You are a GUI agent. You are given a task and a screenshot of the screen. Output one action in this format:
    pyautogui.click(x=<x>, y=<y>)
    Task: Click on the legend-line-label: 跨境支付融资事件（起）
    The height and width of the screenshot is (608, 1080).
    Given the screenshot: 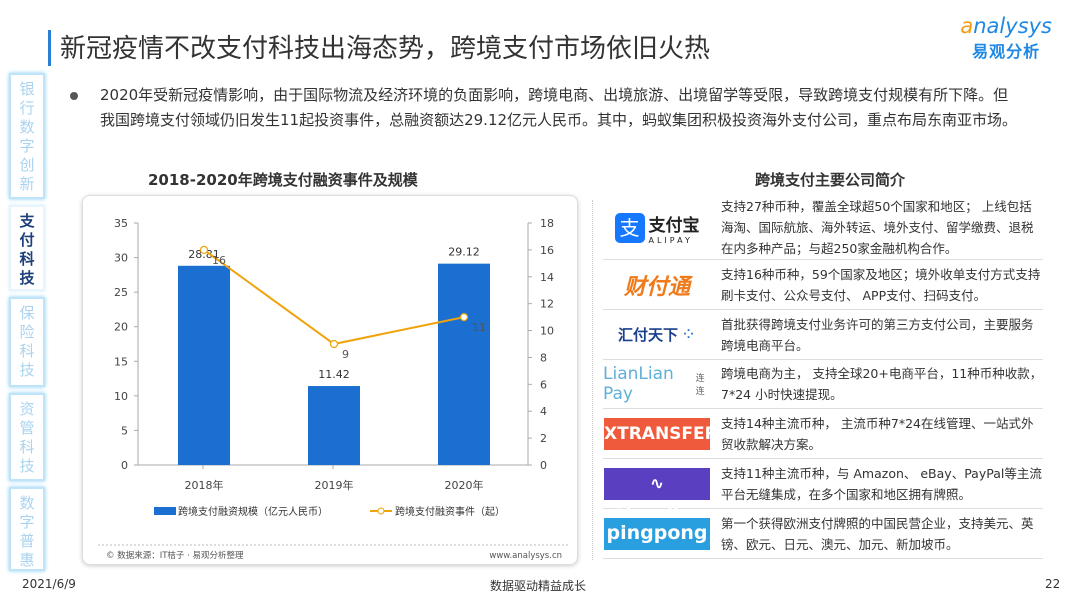 What is the action you would take?
    pyautogui.click(x=450, y=511)
    